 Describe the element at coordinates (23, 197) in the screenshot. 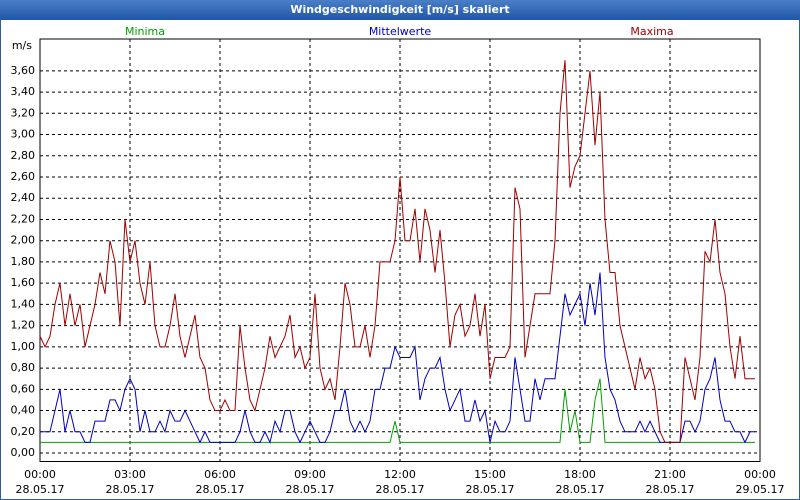

I see `y-tick-label: 2,40` at that location.